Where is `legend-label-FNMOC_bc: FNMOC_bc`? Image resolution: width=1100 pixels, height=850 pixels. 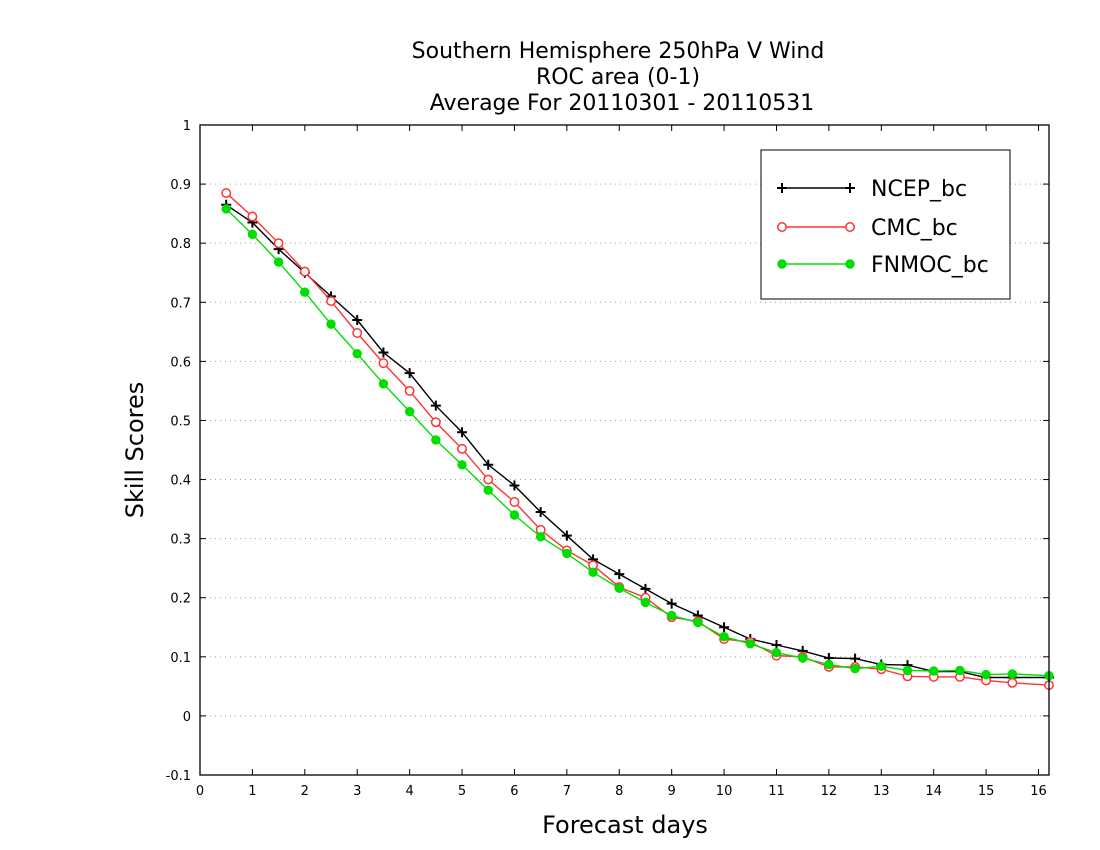 legend-label-FNMOC_bc: FNMOC_bc is located at coordinates (930, 265).